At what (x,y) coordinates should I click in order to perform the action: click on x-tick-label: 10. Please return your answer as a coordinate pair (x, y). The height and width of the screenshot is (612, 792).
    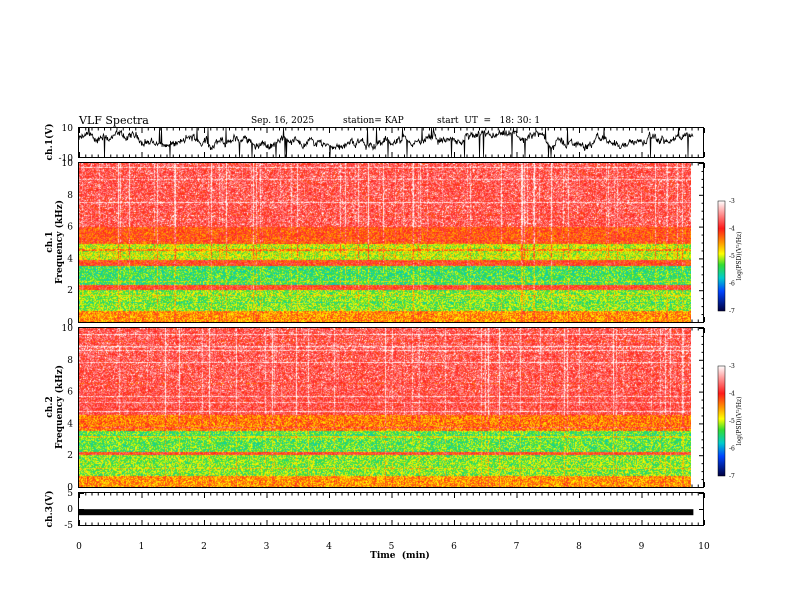
    Looking at the image, I should click on (704, 547).